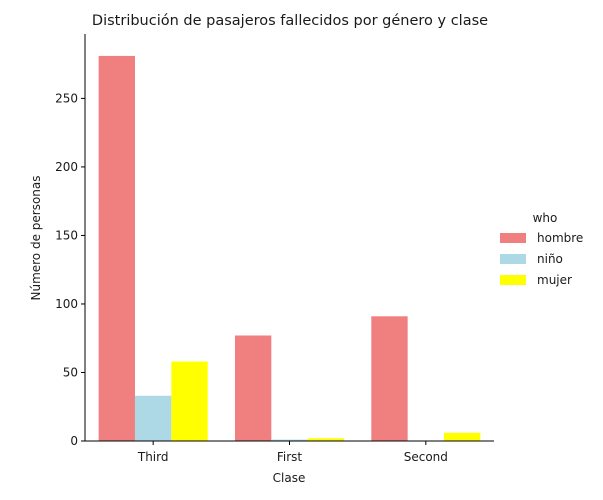 The image size is (603, 500). Describe the element at coordinates (66, 98) in the screenshot. I see `y-tick-label: 250` at that location.